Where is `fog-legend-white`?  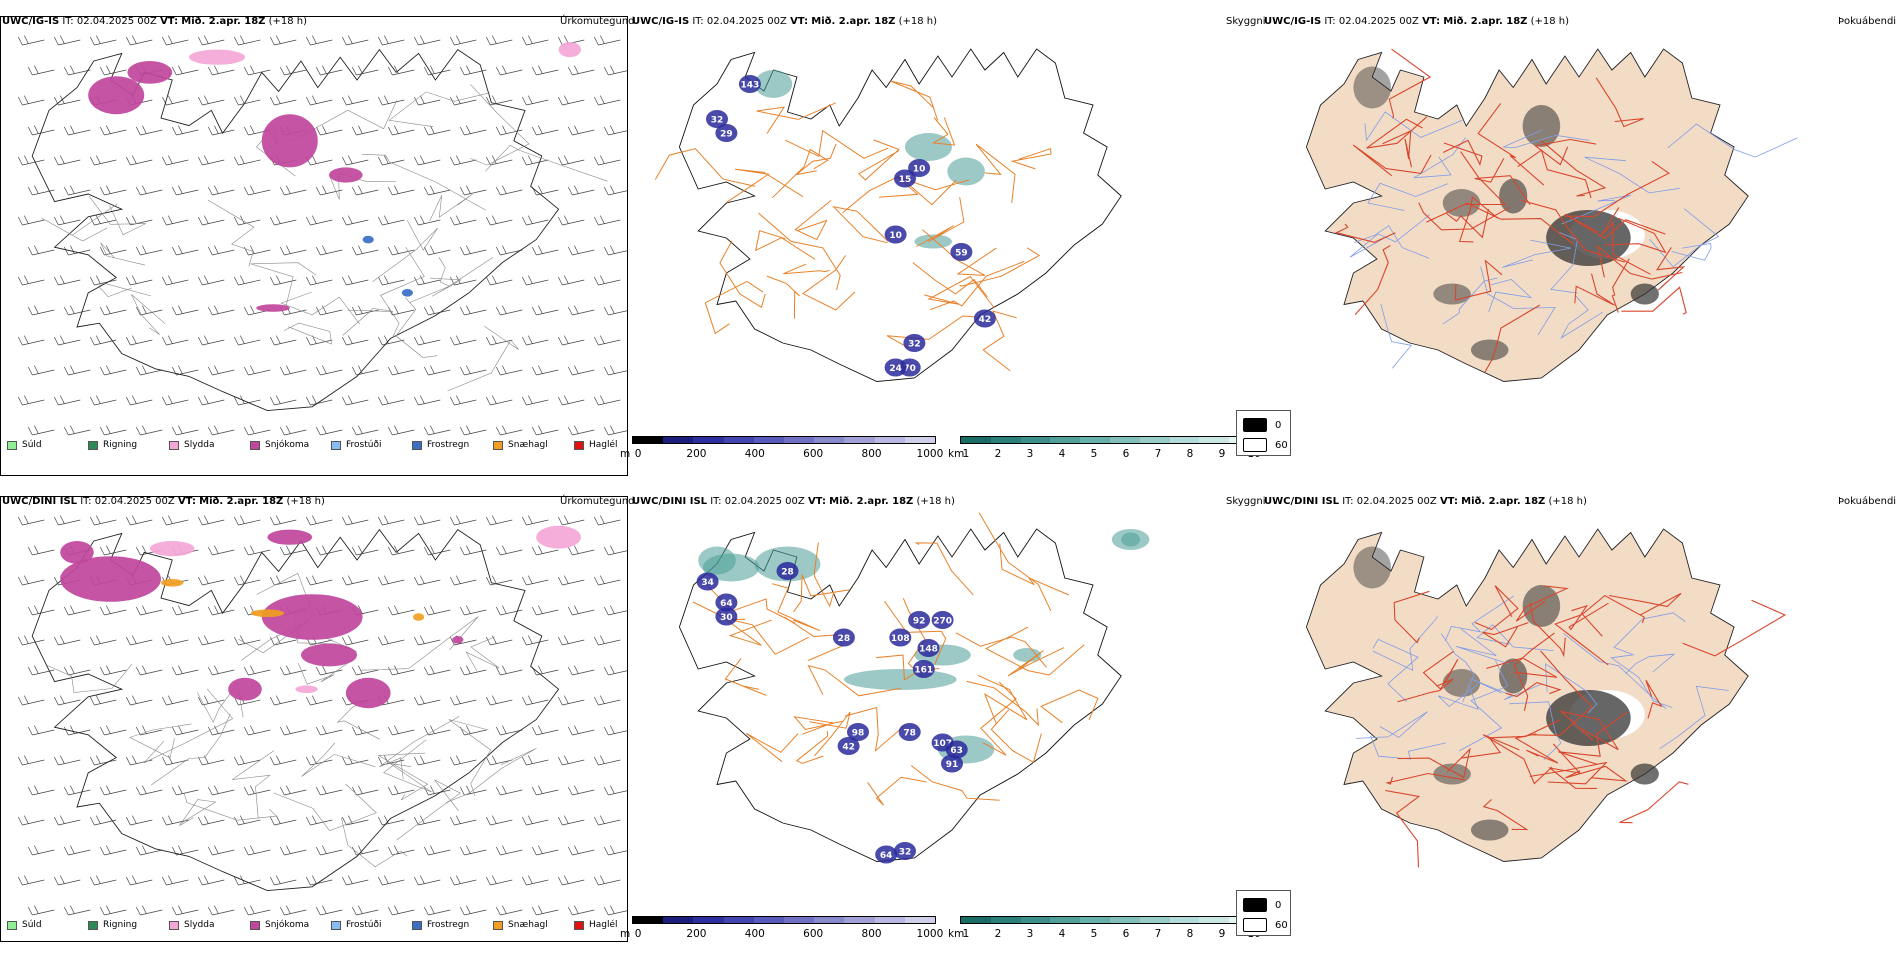
fog-legend-white is located at coordinates (1255, 925).